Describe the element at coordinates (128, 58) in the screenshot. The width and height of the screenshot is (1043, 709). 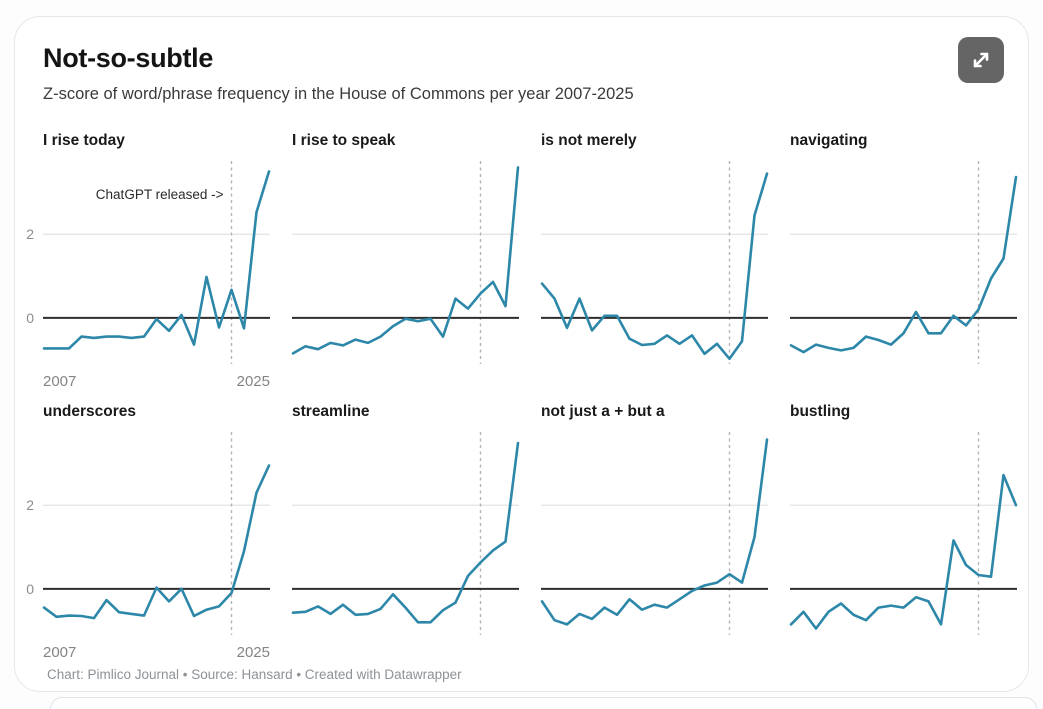
I see `page-title: Not-so-subtle` at that location.